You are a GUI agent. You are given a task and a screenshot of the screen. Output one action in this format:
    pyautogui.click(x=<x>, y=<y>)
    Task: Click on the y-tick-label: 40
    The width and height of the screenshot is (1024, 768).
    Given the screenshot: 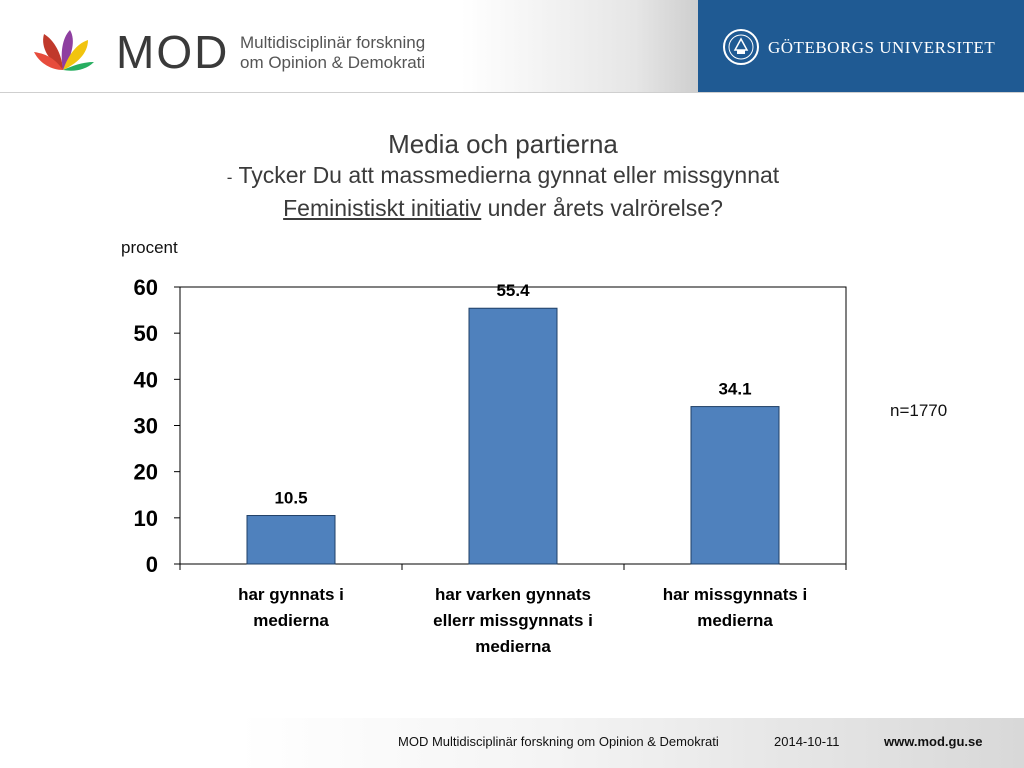 What is the action you would take?
    pyautogui.click(x=146, y=379)
    